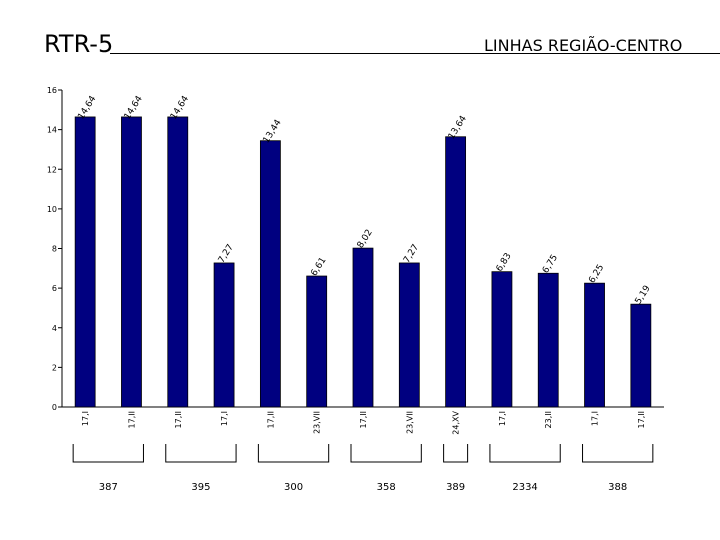 This screenshot has width=720, height=540. Describe the element at coordinates (548, 419) in the screenshot. I see `x-tick-label: 23,II` at that location.